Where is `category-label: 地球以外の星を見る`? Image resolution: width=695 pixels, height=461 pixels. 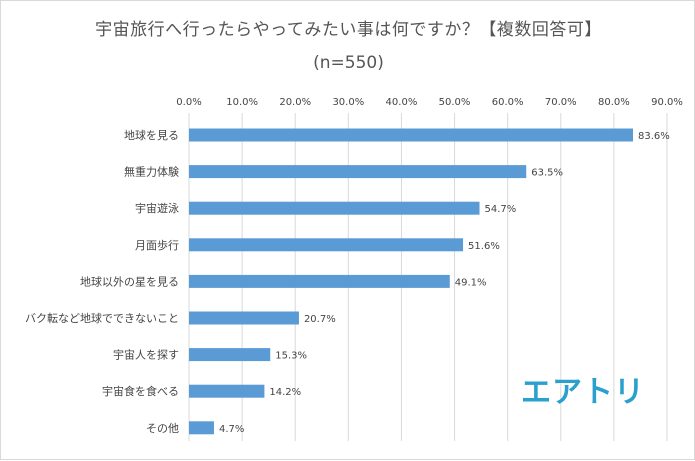
category-label: 地球以外の星を見る is located at coordinates (129, 281).